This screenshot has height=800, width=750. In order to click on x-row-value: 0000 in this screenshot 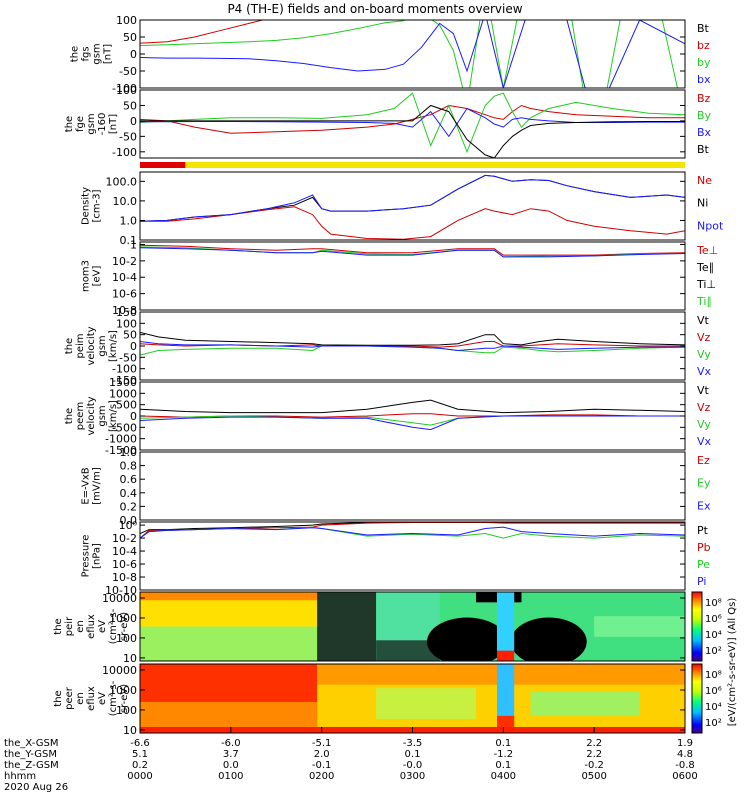, I will do `click(139, 776)`.